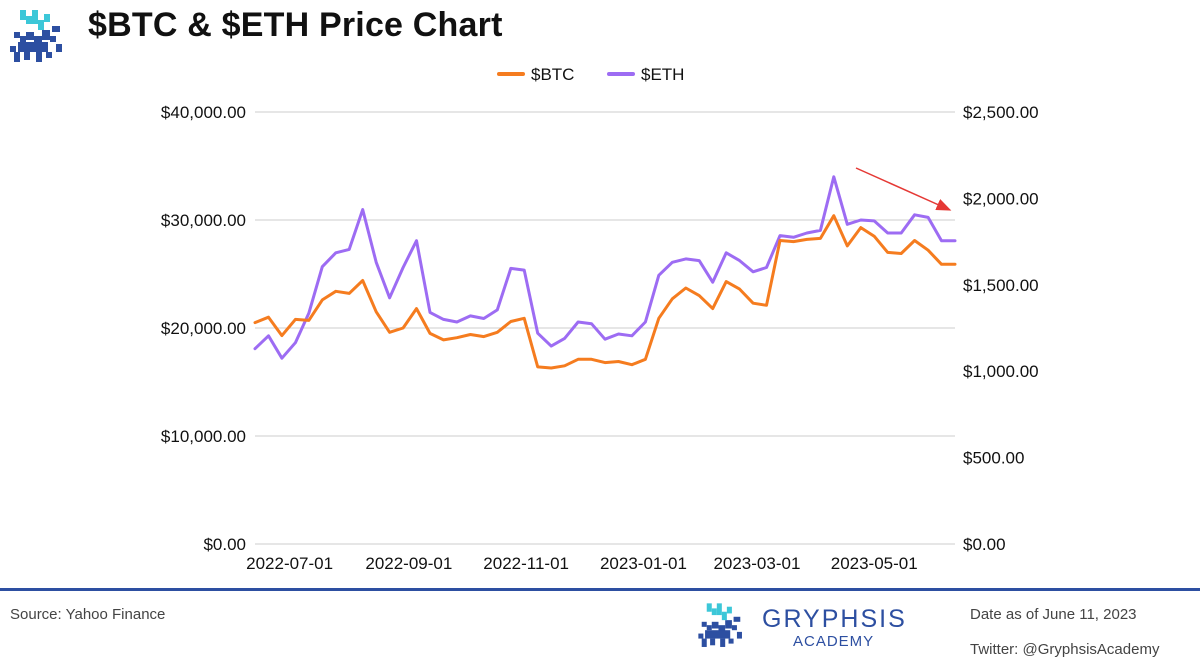 The width and height of the screenshot is (1200, 669). Describe the element at coordinates (552, 74) in the screenshot. I see `legend-label: $BTC` at that location.